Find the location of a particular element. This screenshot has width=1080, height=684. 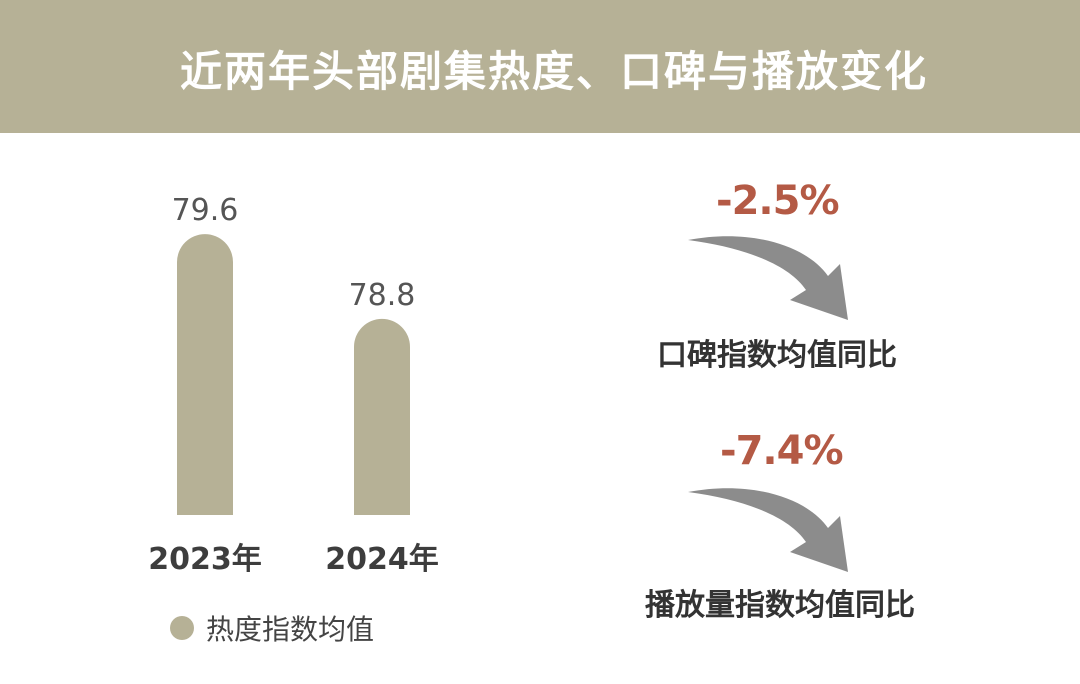

chart-legend: 热度指数均值 is located at coordinates (272, 628).